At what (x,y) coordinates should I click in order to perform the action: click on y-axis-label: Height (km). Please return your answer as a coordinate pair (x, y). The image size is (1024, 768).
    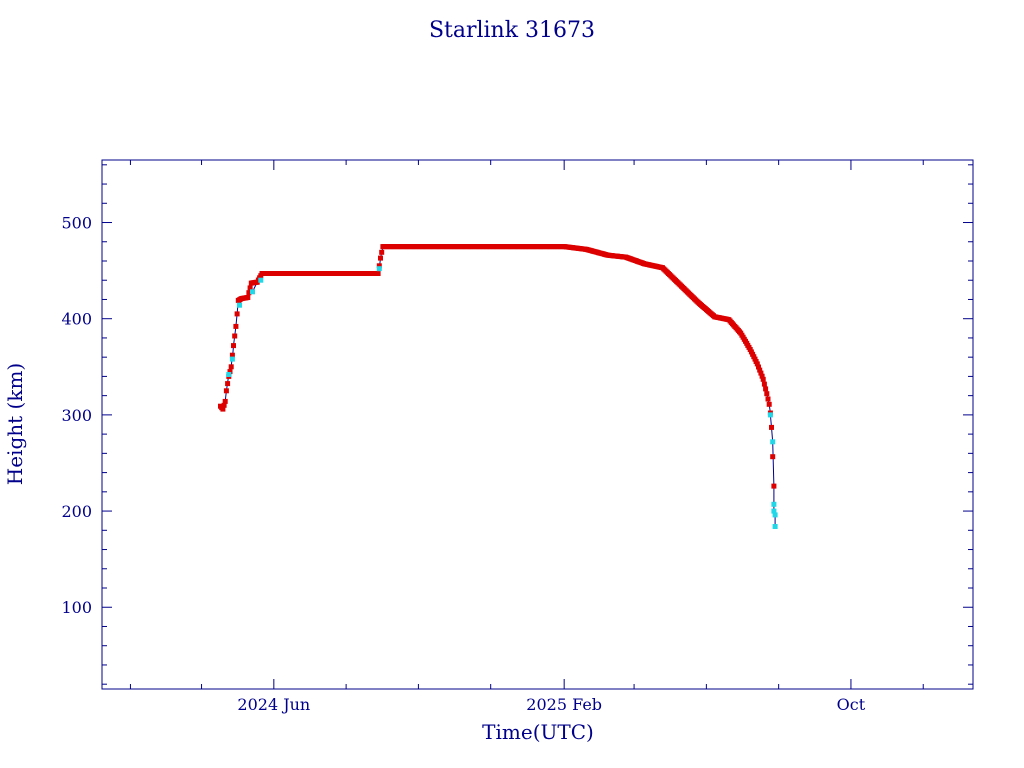
    Looking at the image, I should click on (15, 424).